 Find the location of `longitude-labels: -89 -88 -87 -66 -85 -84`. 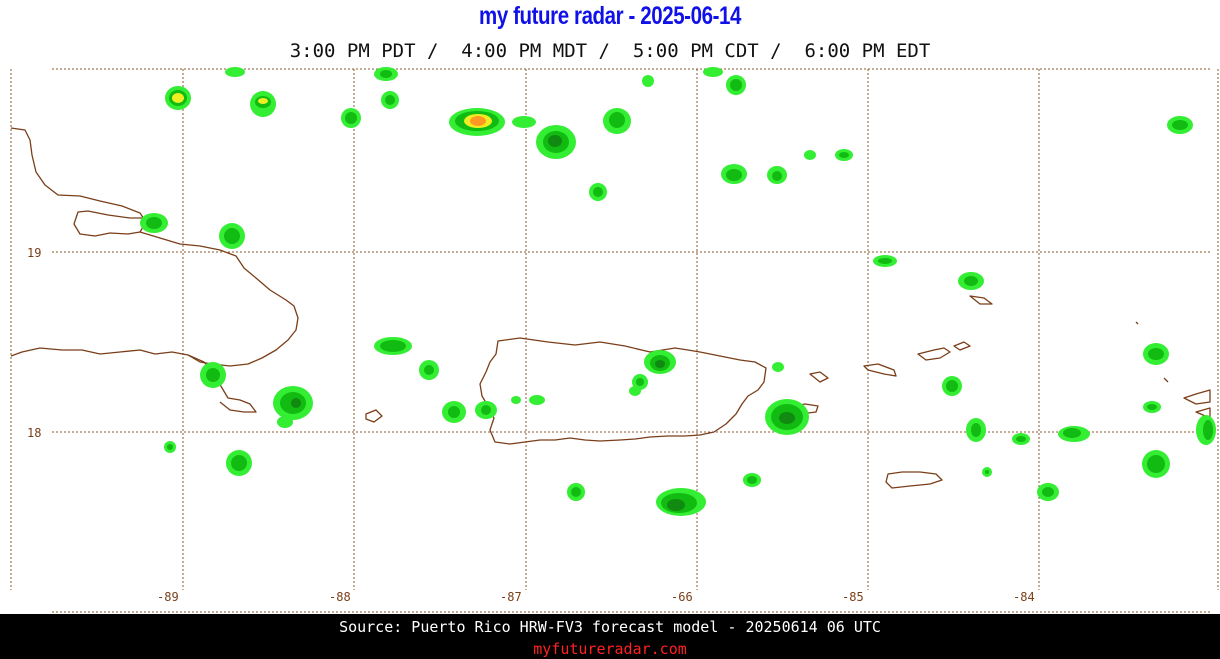

longitude-labels: -89 -88 -87 -66 -85 -84 is located at coordinates (596, 597).